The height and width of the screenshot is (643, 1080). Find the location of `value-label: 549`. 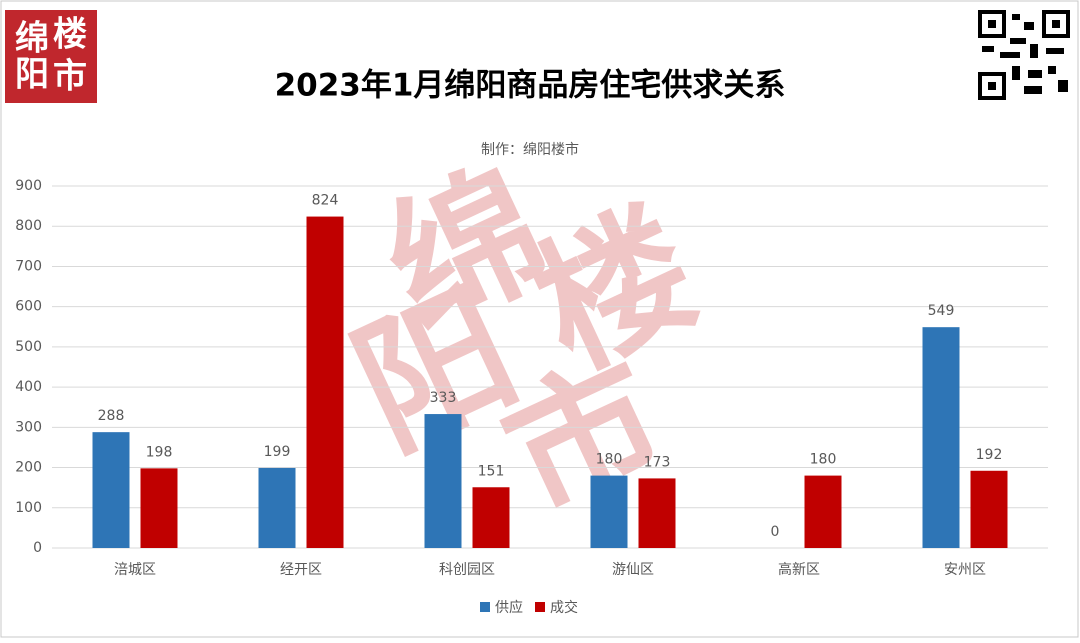

value-label: 549 is located at coordinates (941, 311).